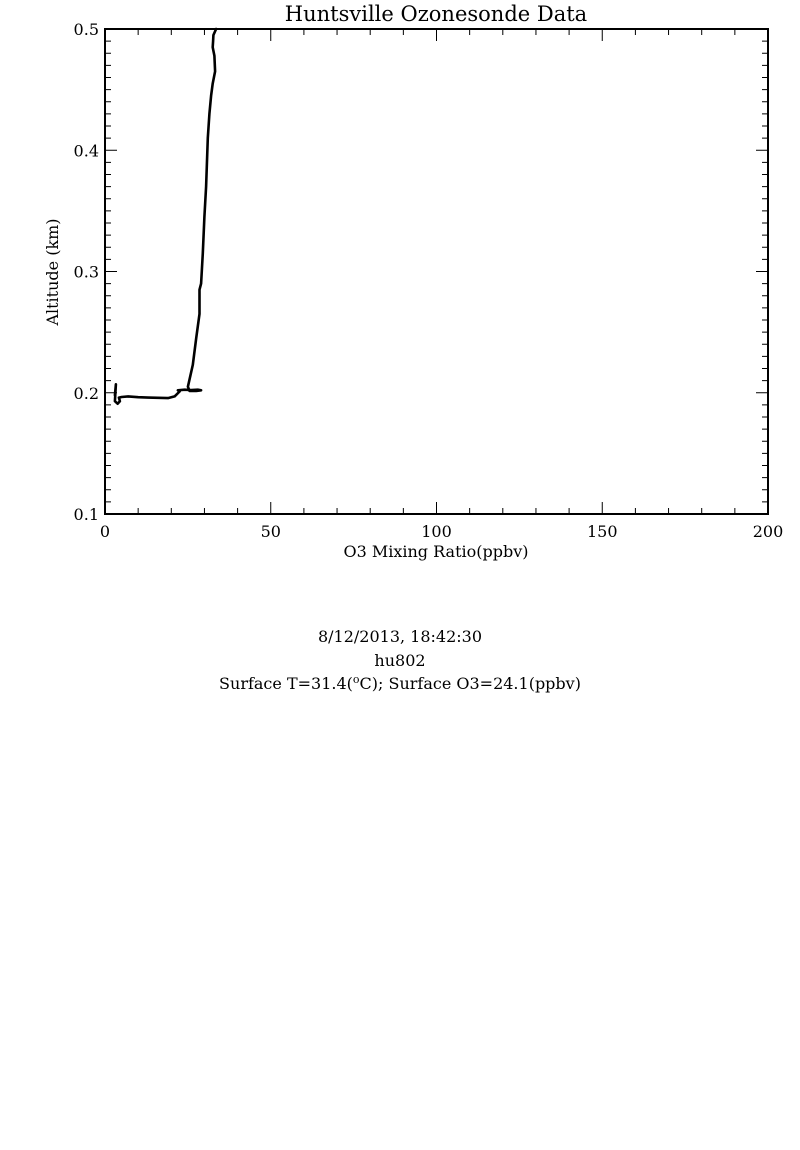  I want to click on y-tick-label: 0.1, so click(86, 514).